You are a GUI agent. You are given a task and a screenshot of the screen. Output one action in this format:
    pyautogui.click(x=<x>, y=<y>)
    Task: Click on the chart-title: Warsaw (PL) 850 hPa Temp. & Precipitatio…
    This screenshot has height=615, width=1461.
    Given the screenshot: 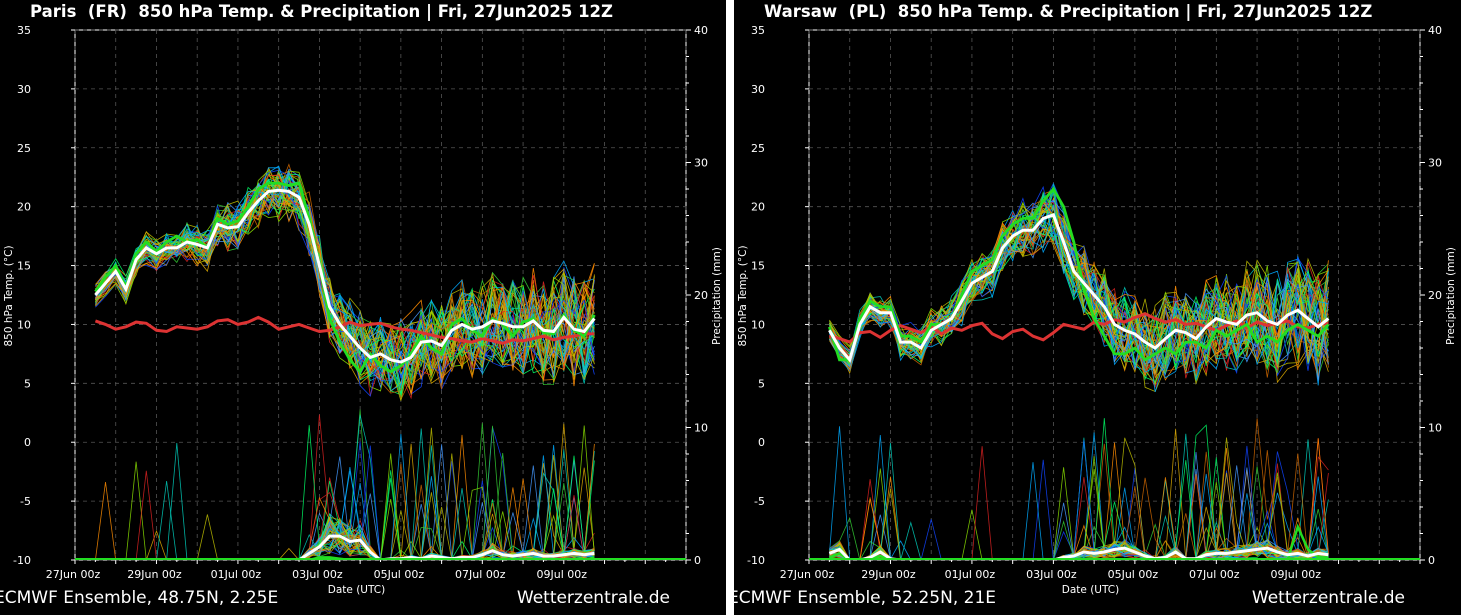 What is the action you would take?
    pyautogui.click(x=1068, y=11)
    